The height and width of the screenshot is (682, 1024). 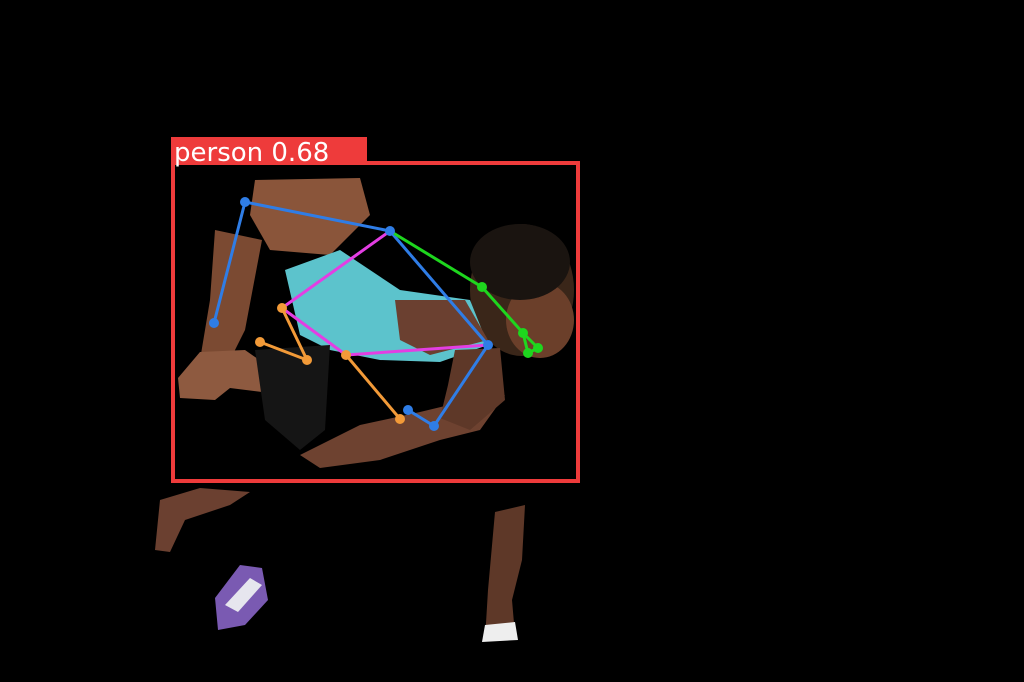 I want to click on limb-torso-hip-to-shoulder, so click(x=417, y=350).